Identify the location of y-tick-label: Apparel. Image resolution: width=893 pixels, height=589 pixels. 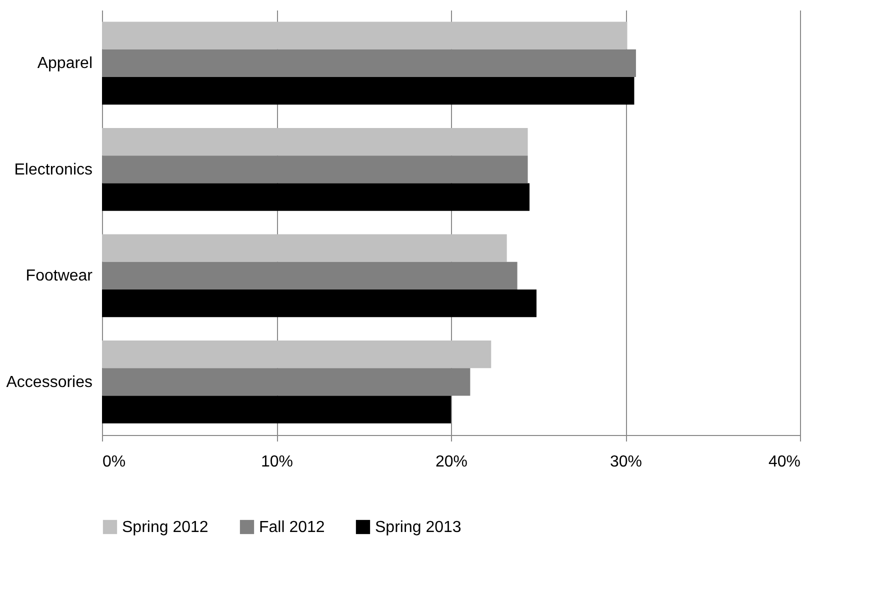
(64, 63).